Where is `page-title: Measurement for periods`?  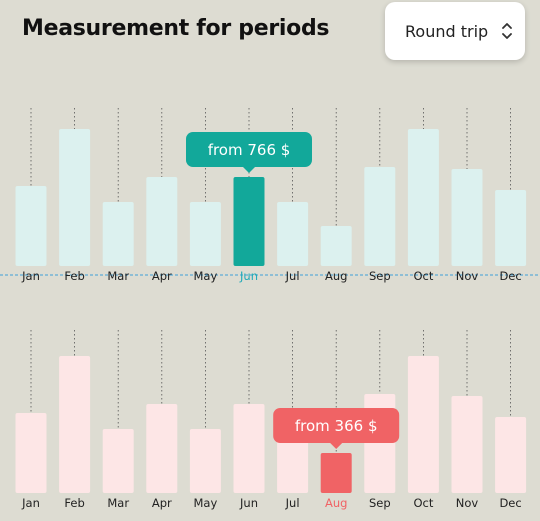
page-title: Measurement for periods is located at coordinates (176, 28).